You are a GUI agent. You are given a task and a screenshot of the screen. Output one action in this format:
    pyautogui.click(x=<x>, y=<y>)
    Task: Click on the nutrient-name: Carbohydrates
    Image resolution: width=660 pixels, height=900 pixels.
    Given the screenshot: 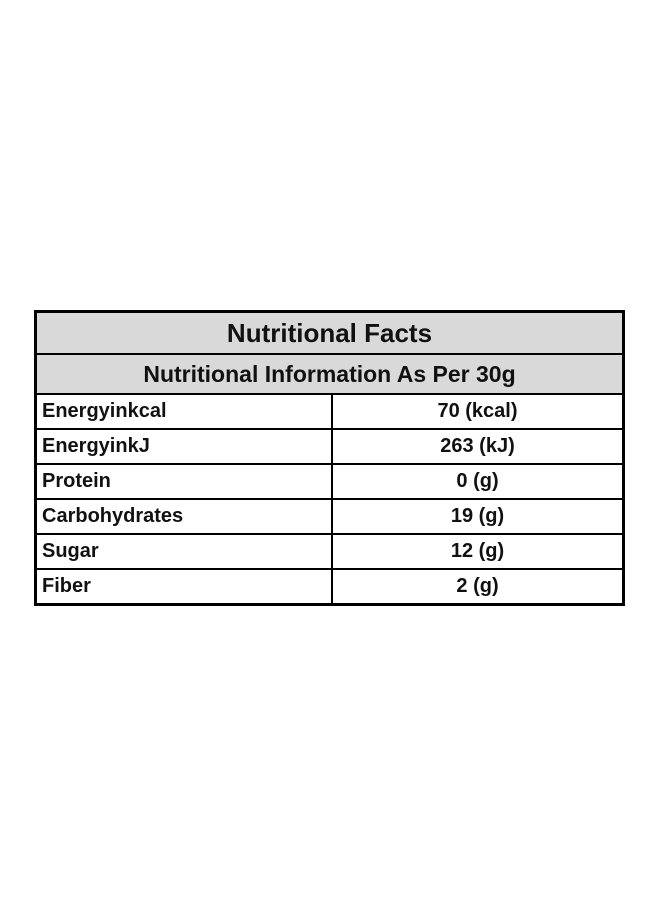 What is the action you would take?
    pyautogui.click(x=183, y=516)
    